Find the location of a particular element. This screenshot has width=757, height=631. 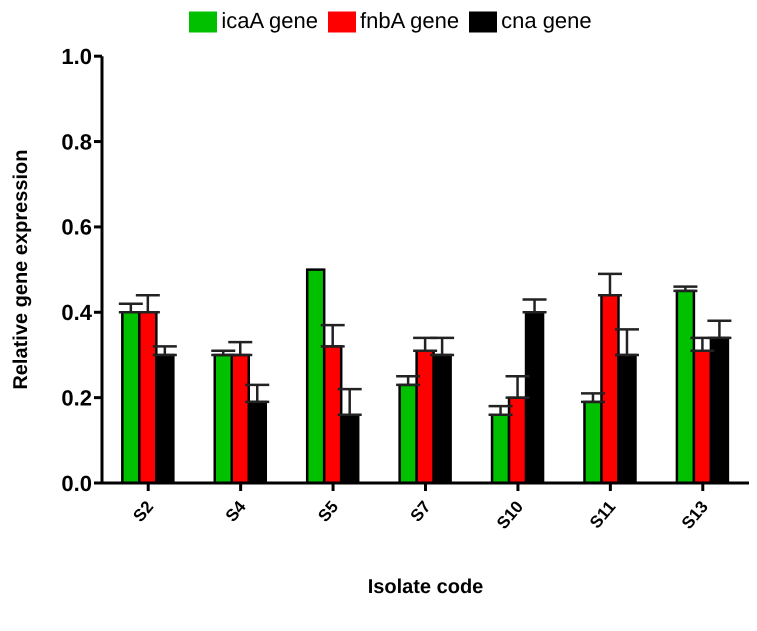

y-tick-label: 0.6 is located at coordinates (76, 227).